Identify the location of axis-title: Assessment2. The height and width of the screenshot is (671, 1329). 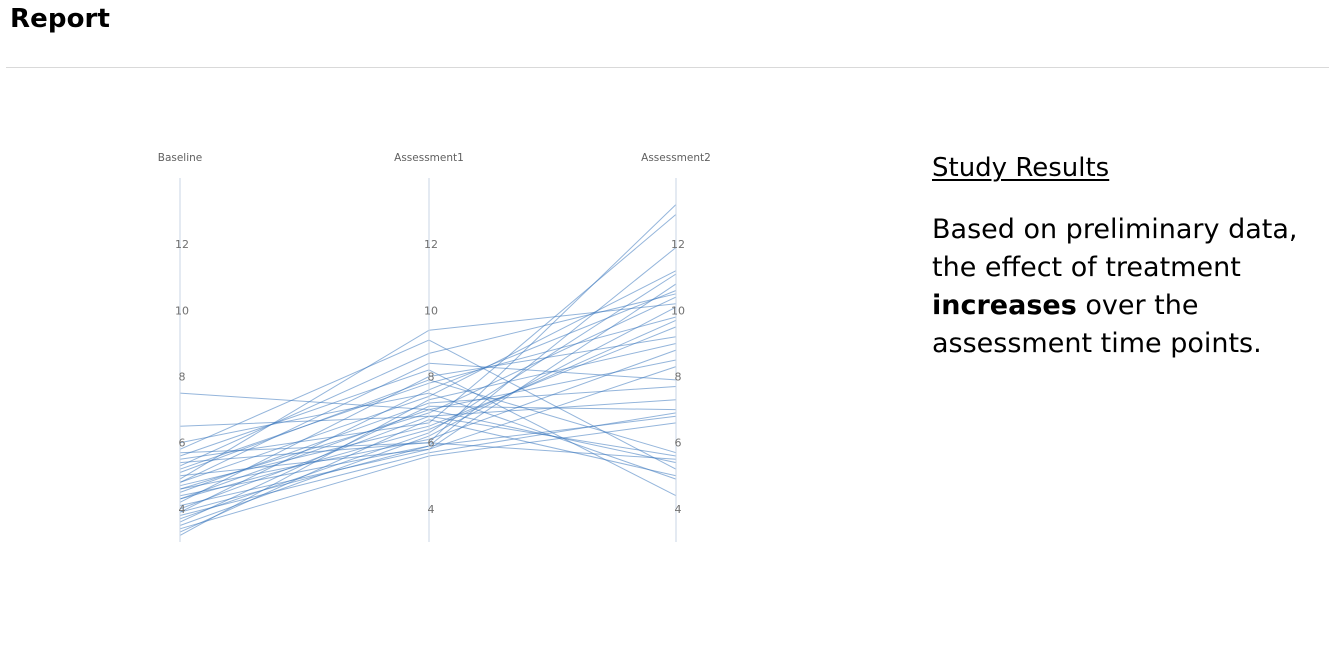
(676, 158).